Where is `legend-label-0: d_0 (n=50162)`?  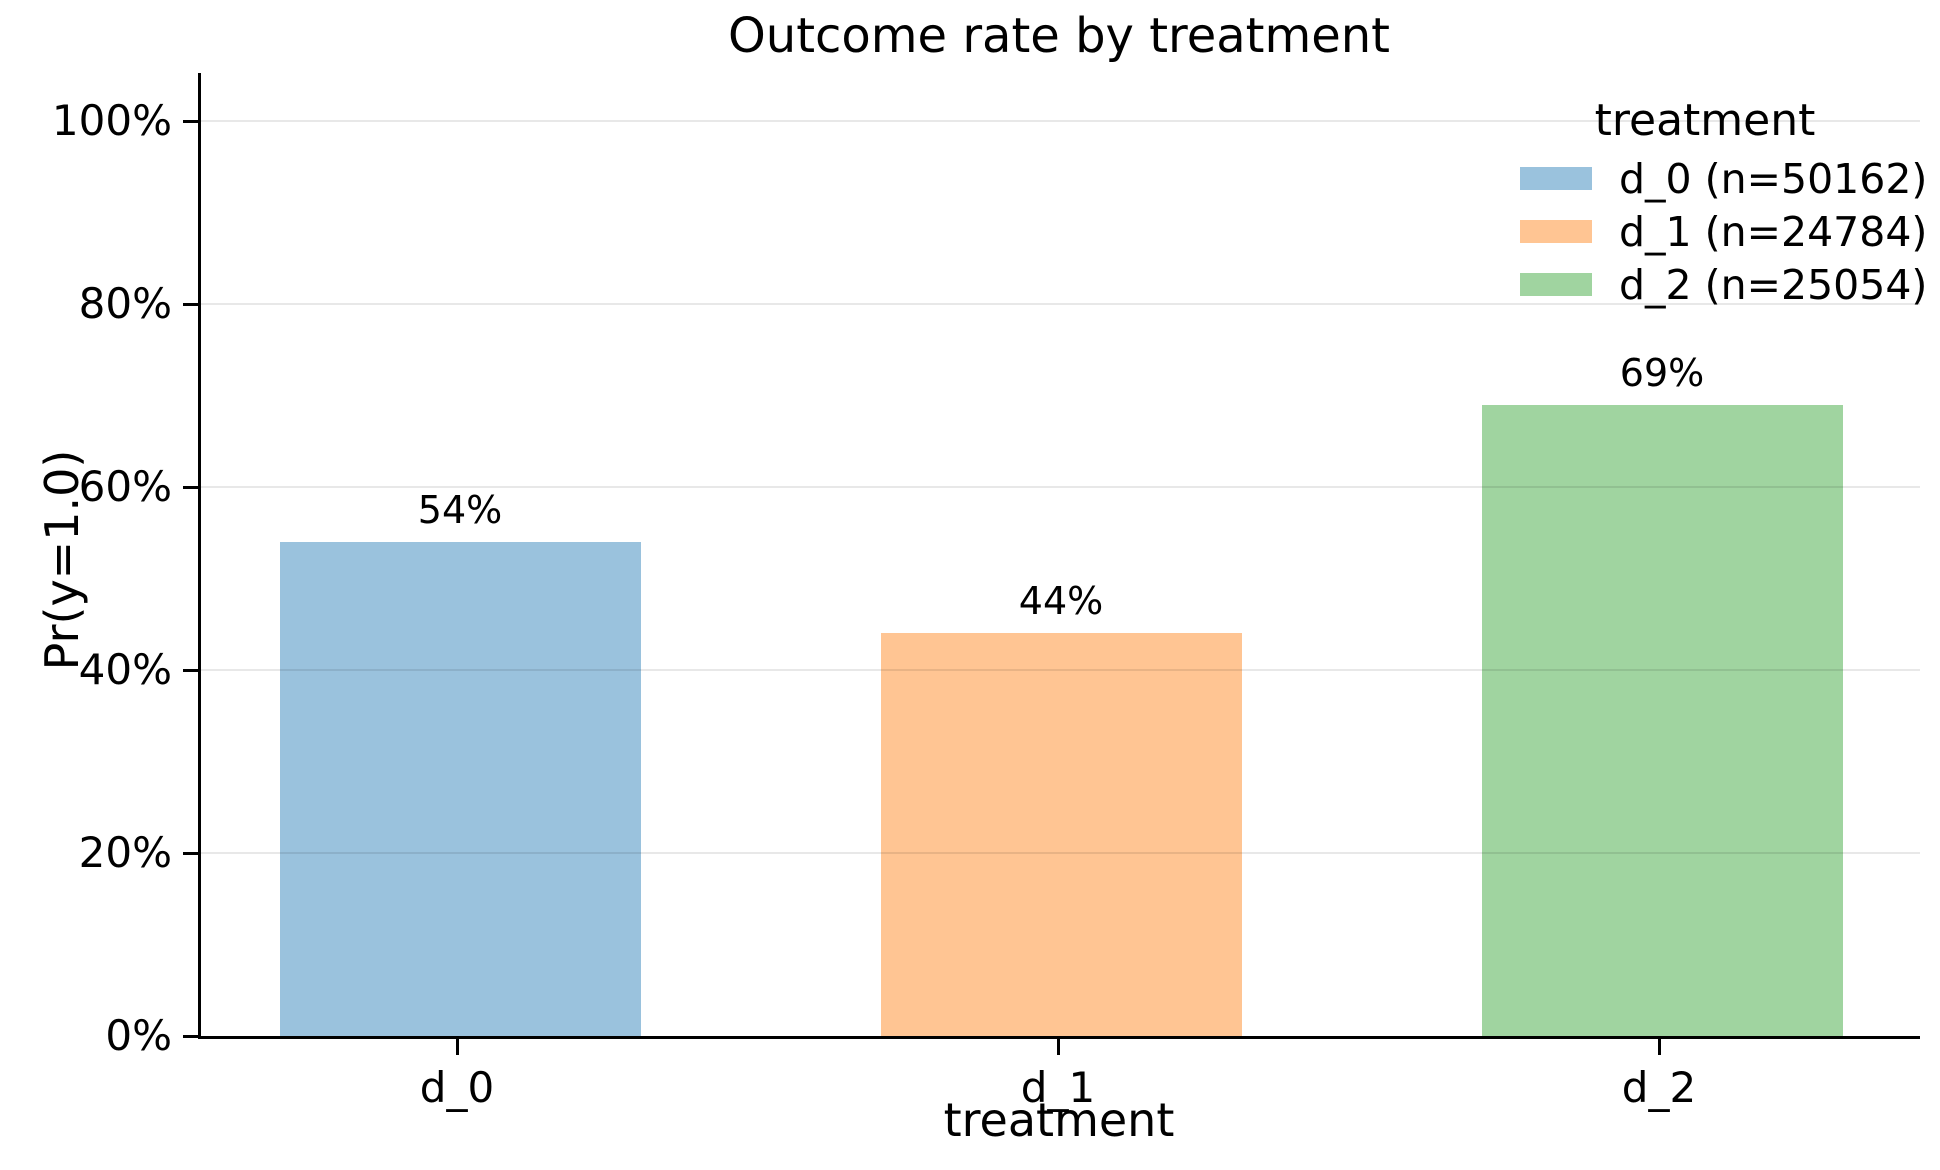
legend-label-0: d_0 (n=50162) is located at coordinates (1773, 178).